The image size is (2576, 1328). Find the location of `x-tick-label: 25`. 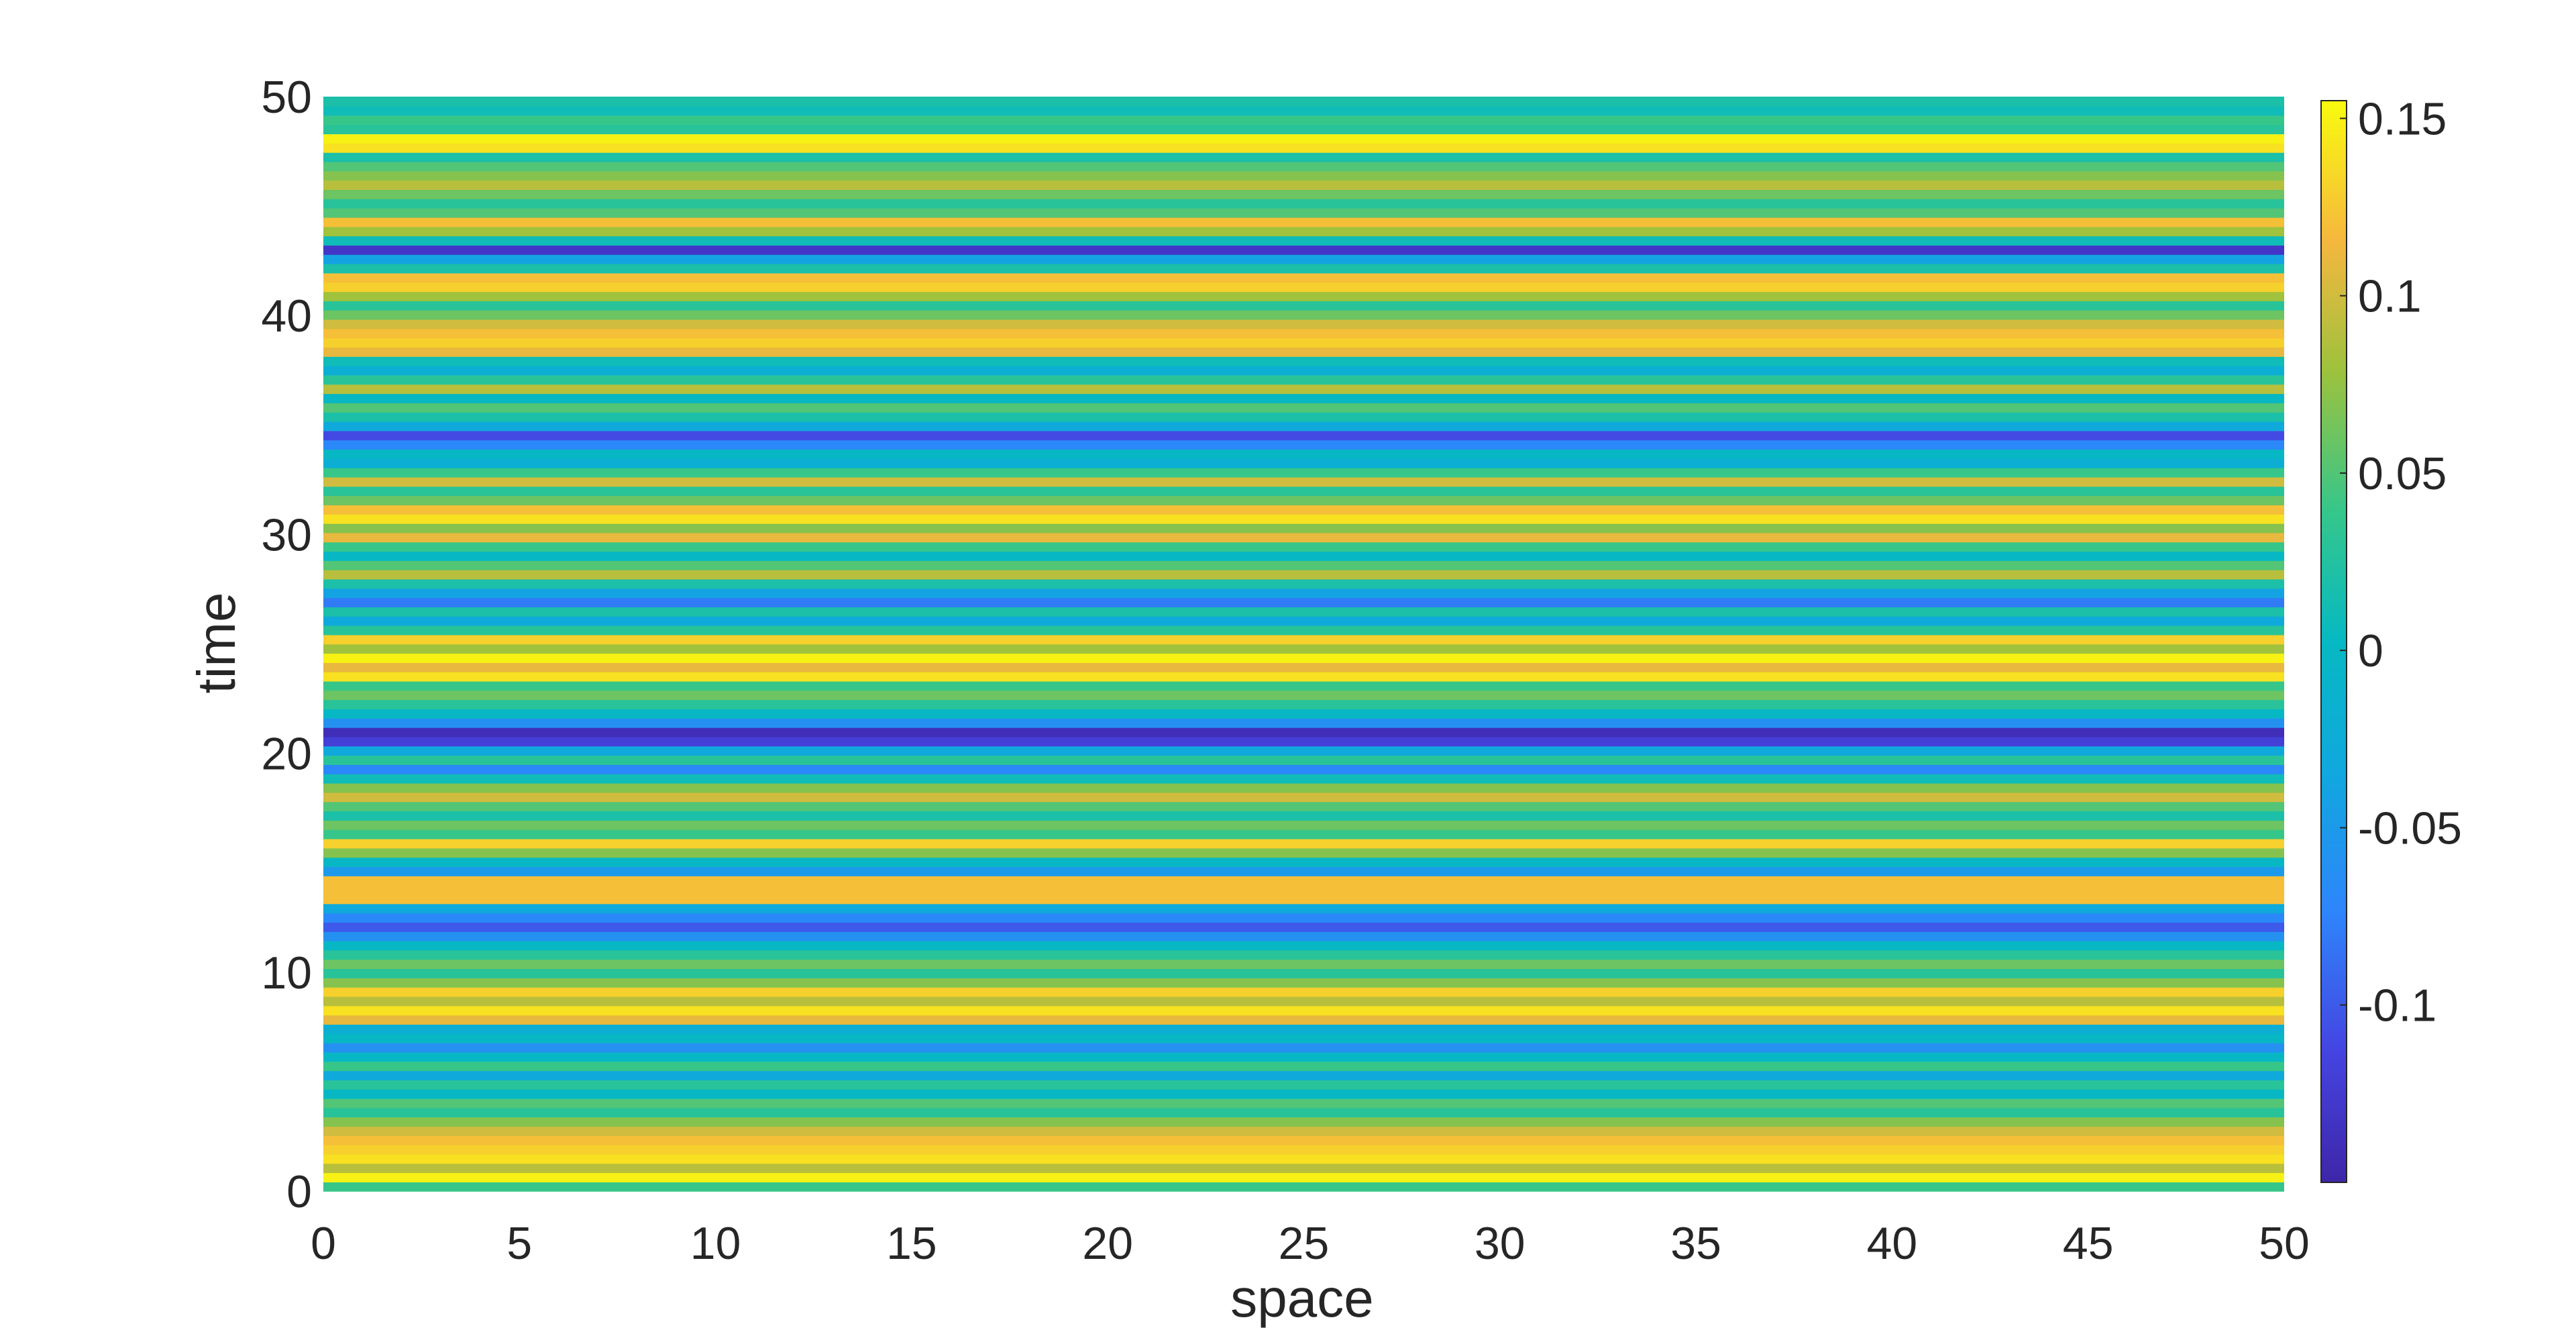

x-tick-label: 25 is located at coordinates (1304, 1243).